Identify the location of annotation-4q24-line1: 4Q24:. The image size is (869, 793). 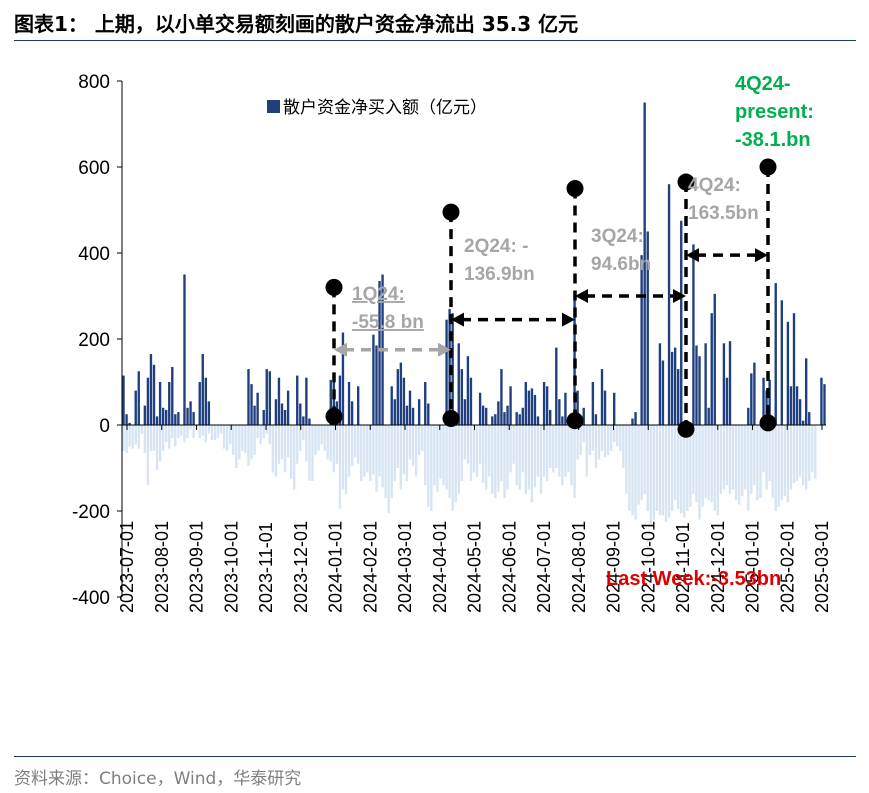
(714, 185).